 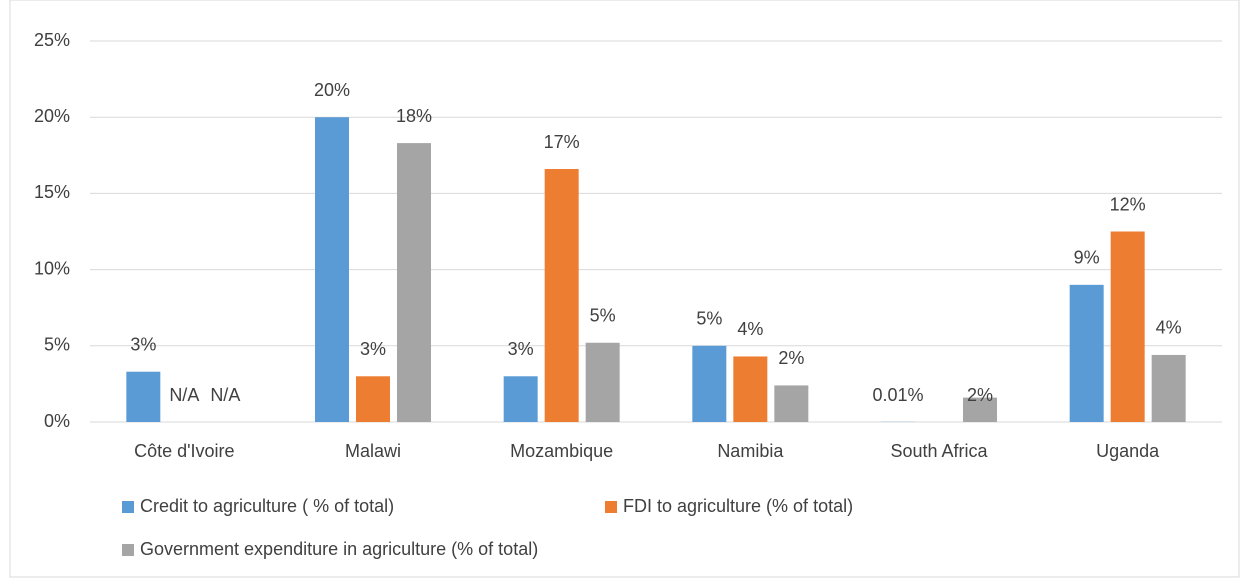 What do you see at coordinates (332, 90) in the screenshot?
I see `data-label: 20%` at bounding box center [332, 90].